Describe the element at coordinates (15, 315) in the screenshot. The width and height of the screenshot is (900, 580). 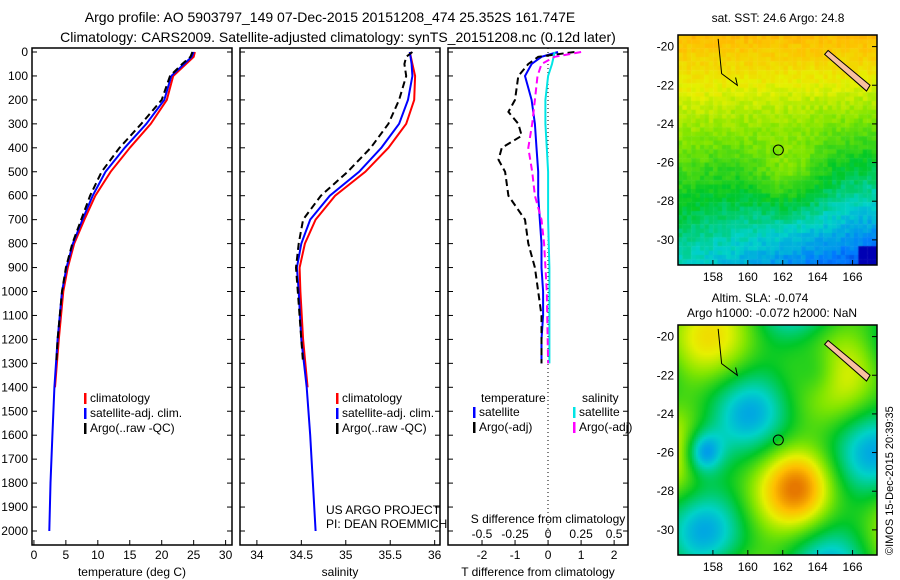
I see `y-tick-label: 1100` at that location.